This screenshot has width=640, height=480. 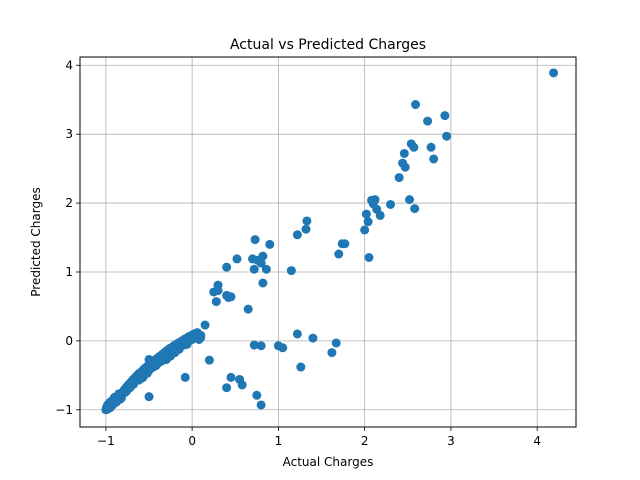 I want to click on x-tick-label: 2, so click(x=365, y=441).